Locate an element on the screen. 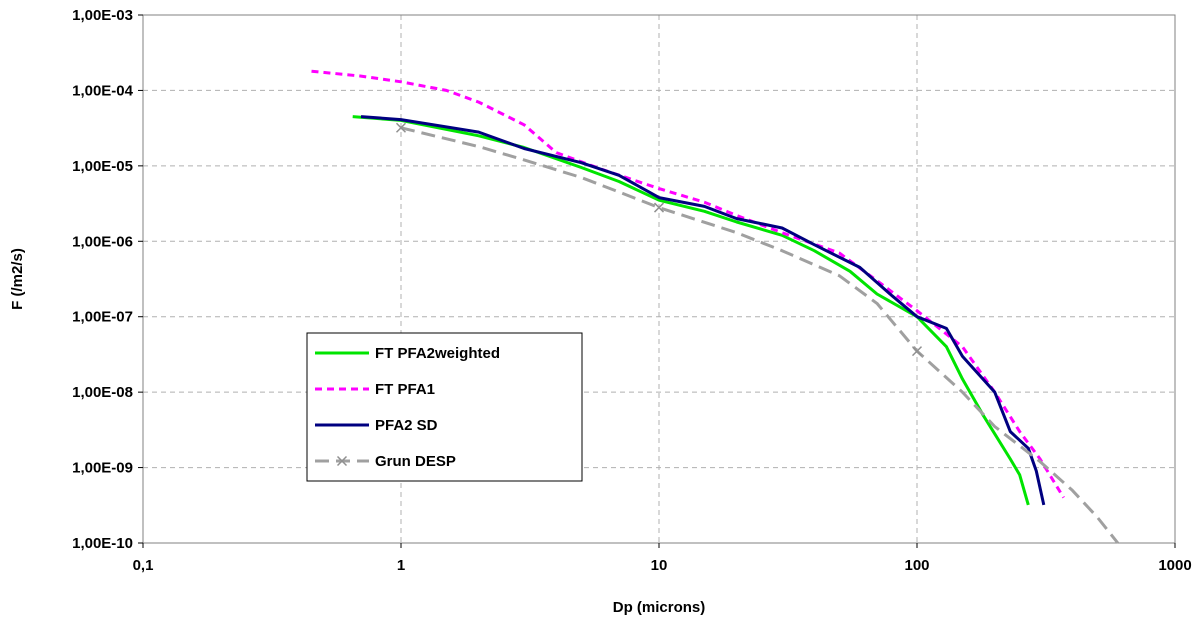 The height and width of the screenshot is (620, 1200). legend-item: FT PFA2weighted is located at coordinates (407, 353).